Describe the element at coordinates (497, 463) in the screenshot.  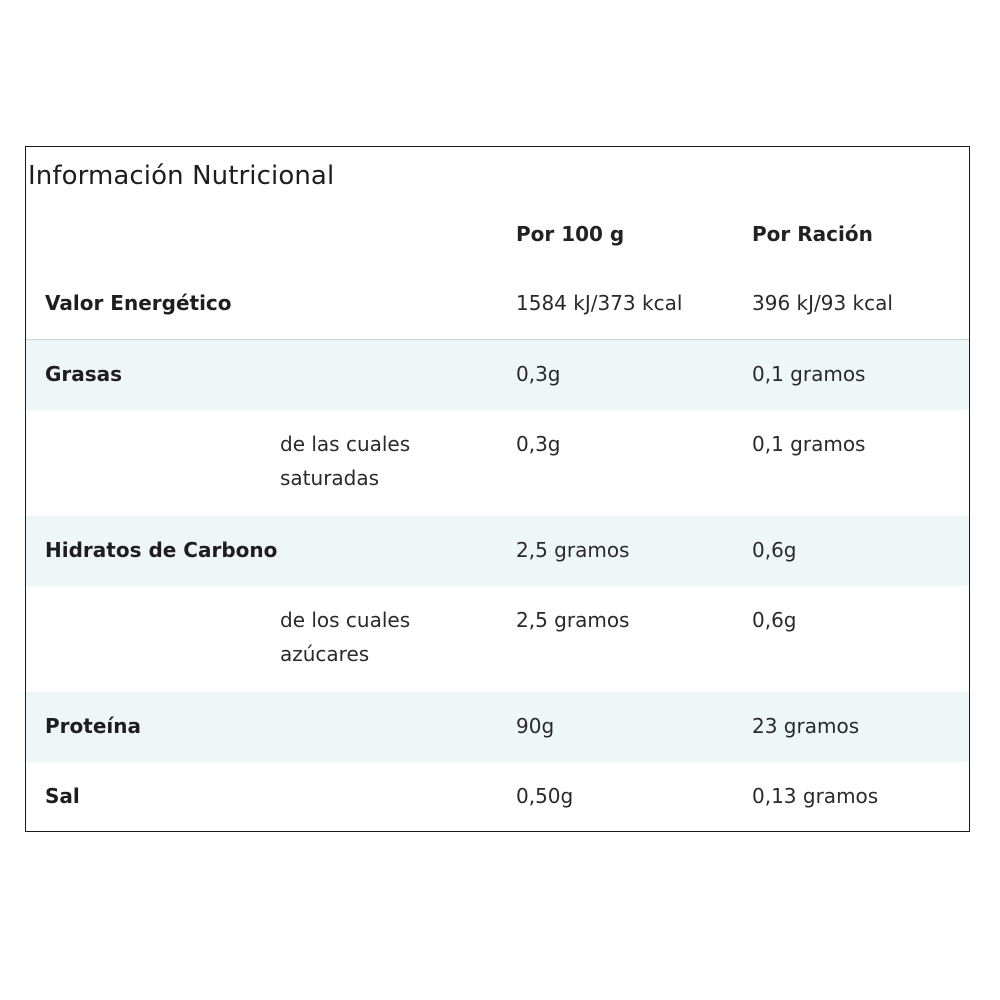
I see `table-row-saturated-fat: de las cuales saturadas 0,3g 0,1 gramos` at that location.